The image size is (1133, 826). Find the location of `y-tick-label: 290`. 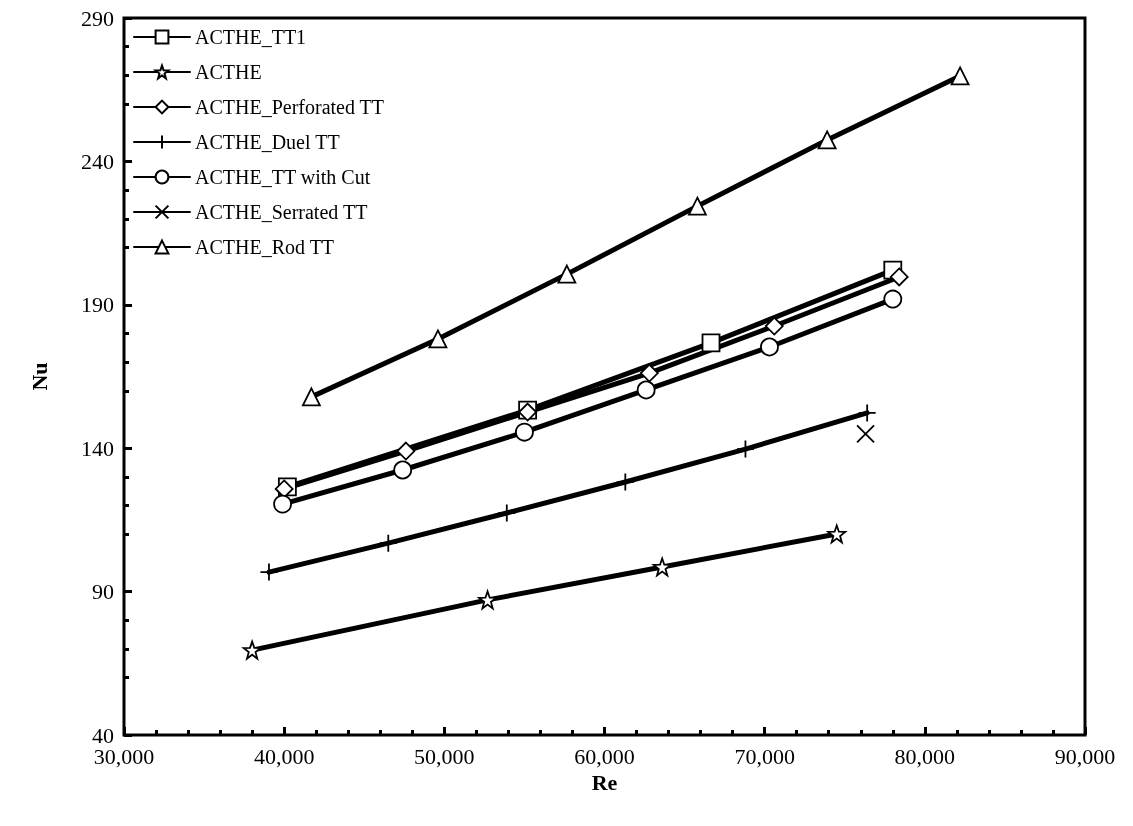

y-tick-label: 290 is located at coordinates (97, 18).